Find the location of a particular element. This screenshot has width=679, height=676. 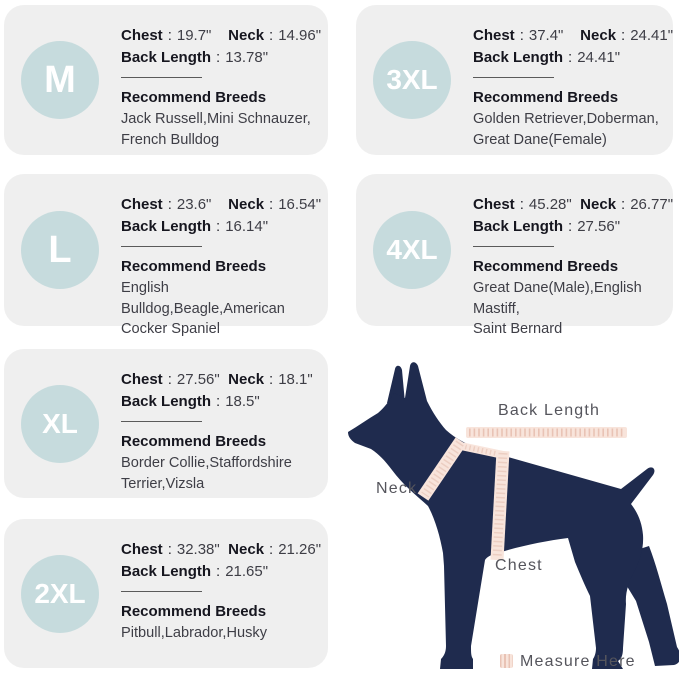

dog-far-rear-leg is located at coordinates (650, 606).